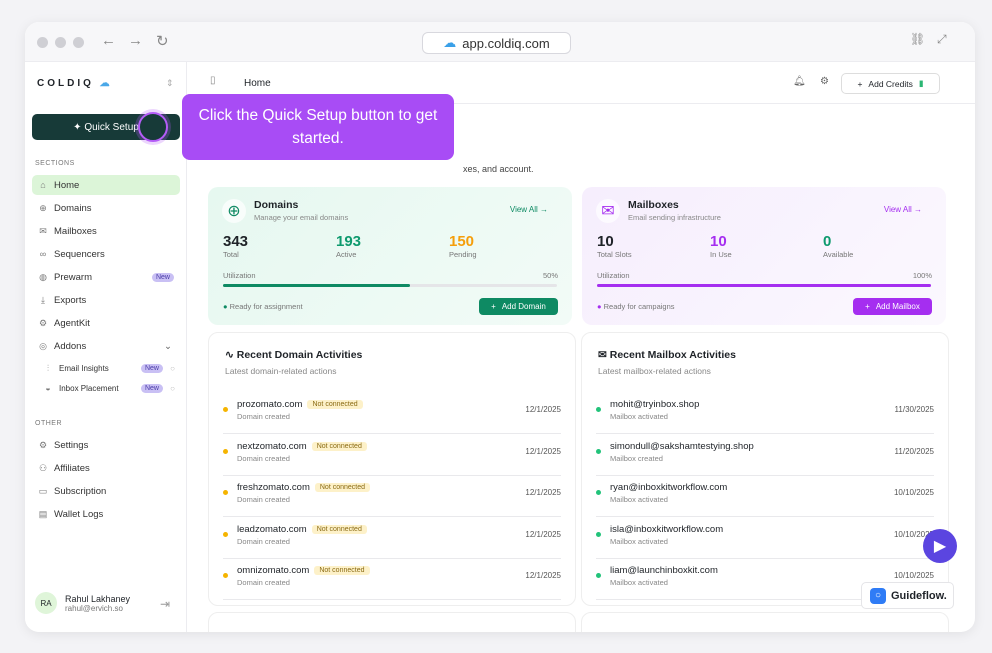 The height and width of the screenshot is (653, 992). What do you see at coordinates (64, 468) in the screenshot?
I see `sidebar-item-affiliates: ⚇ Affiliates` at bounding box center [64, 468].